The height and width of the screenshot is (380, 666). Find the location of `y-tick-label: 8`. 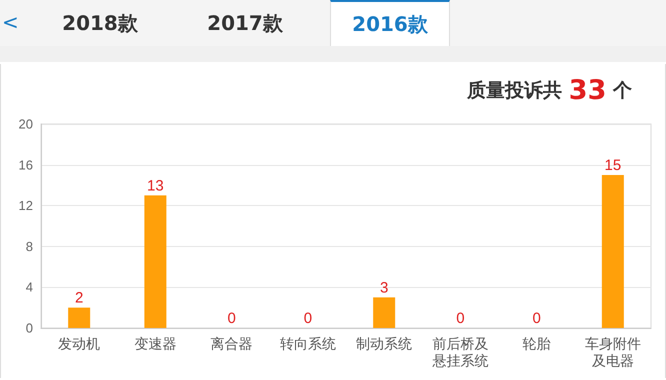

y-tick-label: 8 is located at coordinates (29, 246).